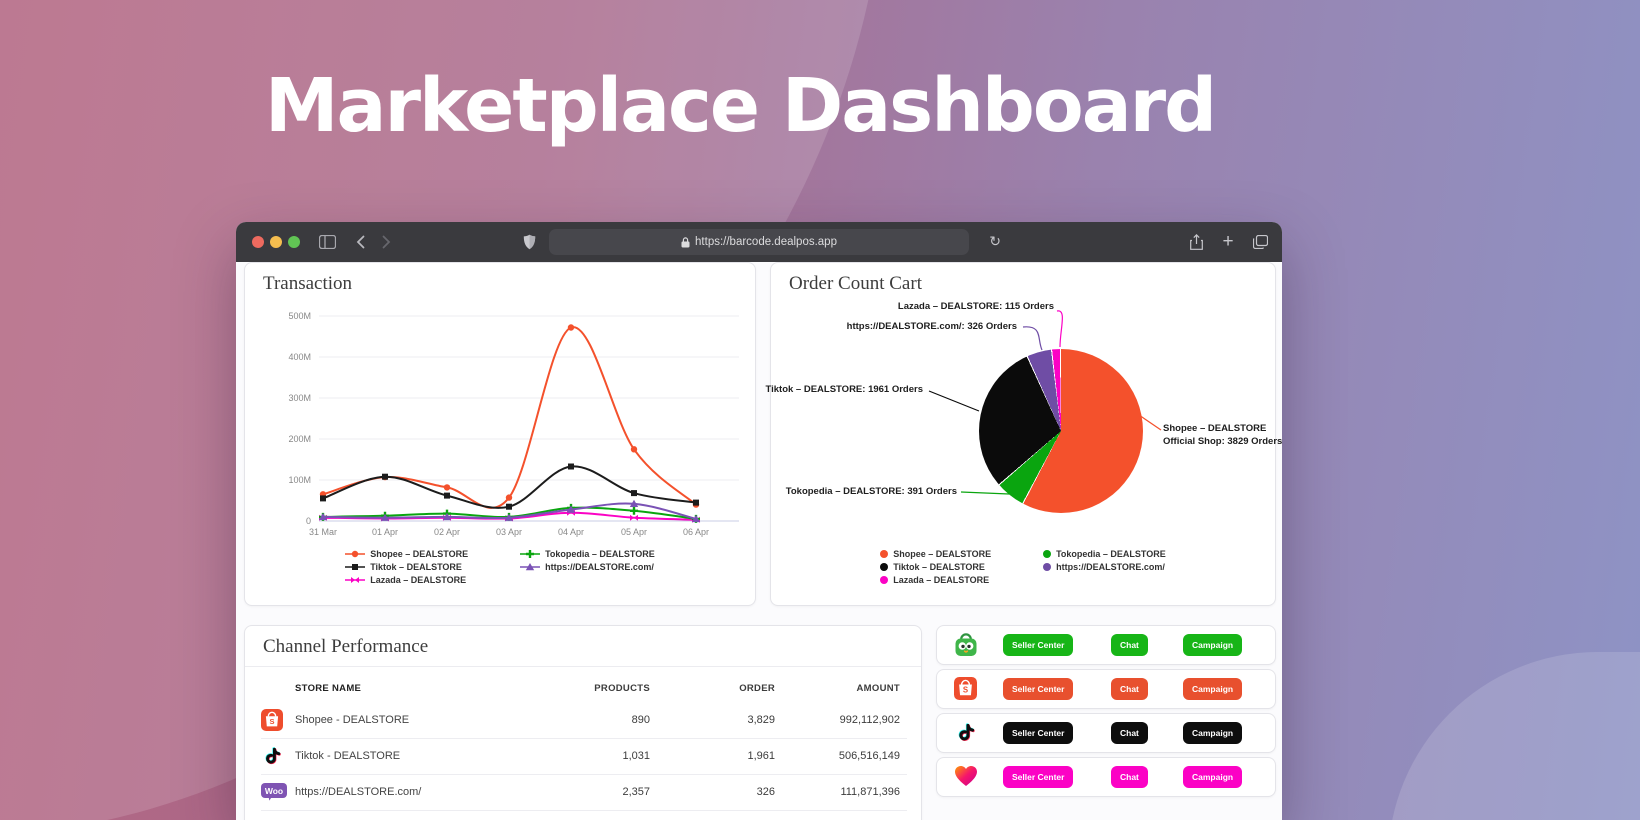 This screenshot has width=1640, height=820. I want to click on tiktok-icon, so click(966, 733).